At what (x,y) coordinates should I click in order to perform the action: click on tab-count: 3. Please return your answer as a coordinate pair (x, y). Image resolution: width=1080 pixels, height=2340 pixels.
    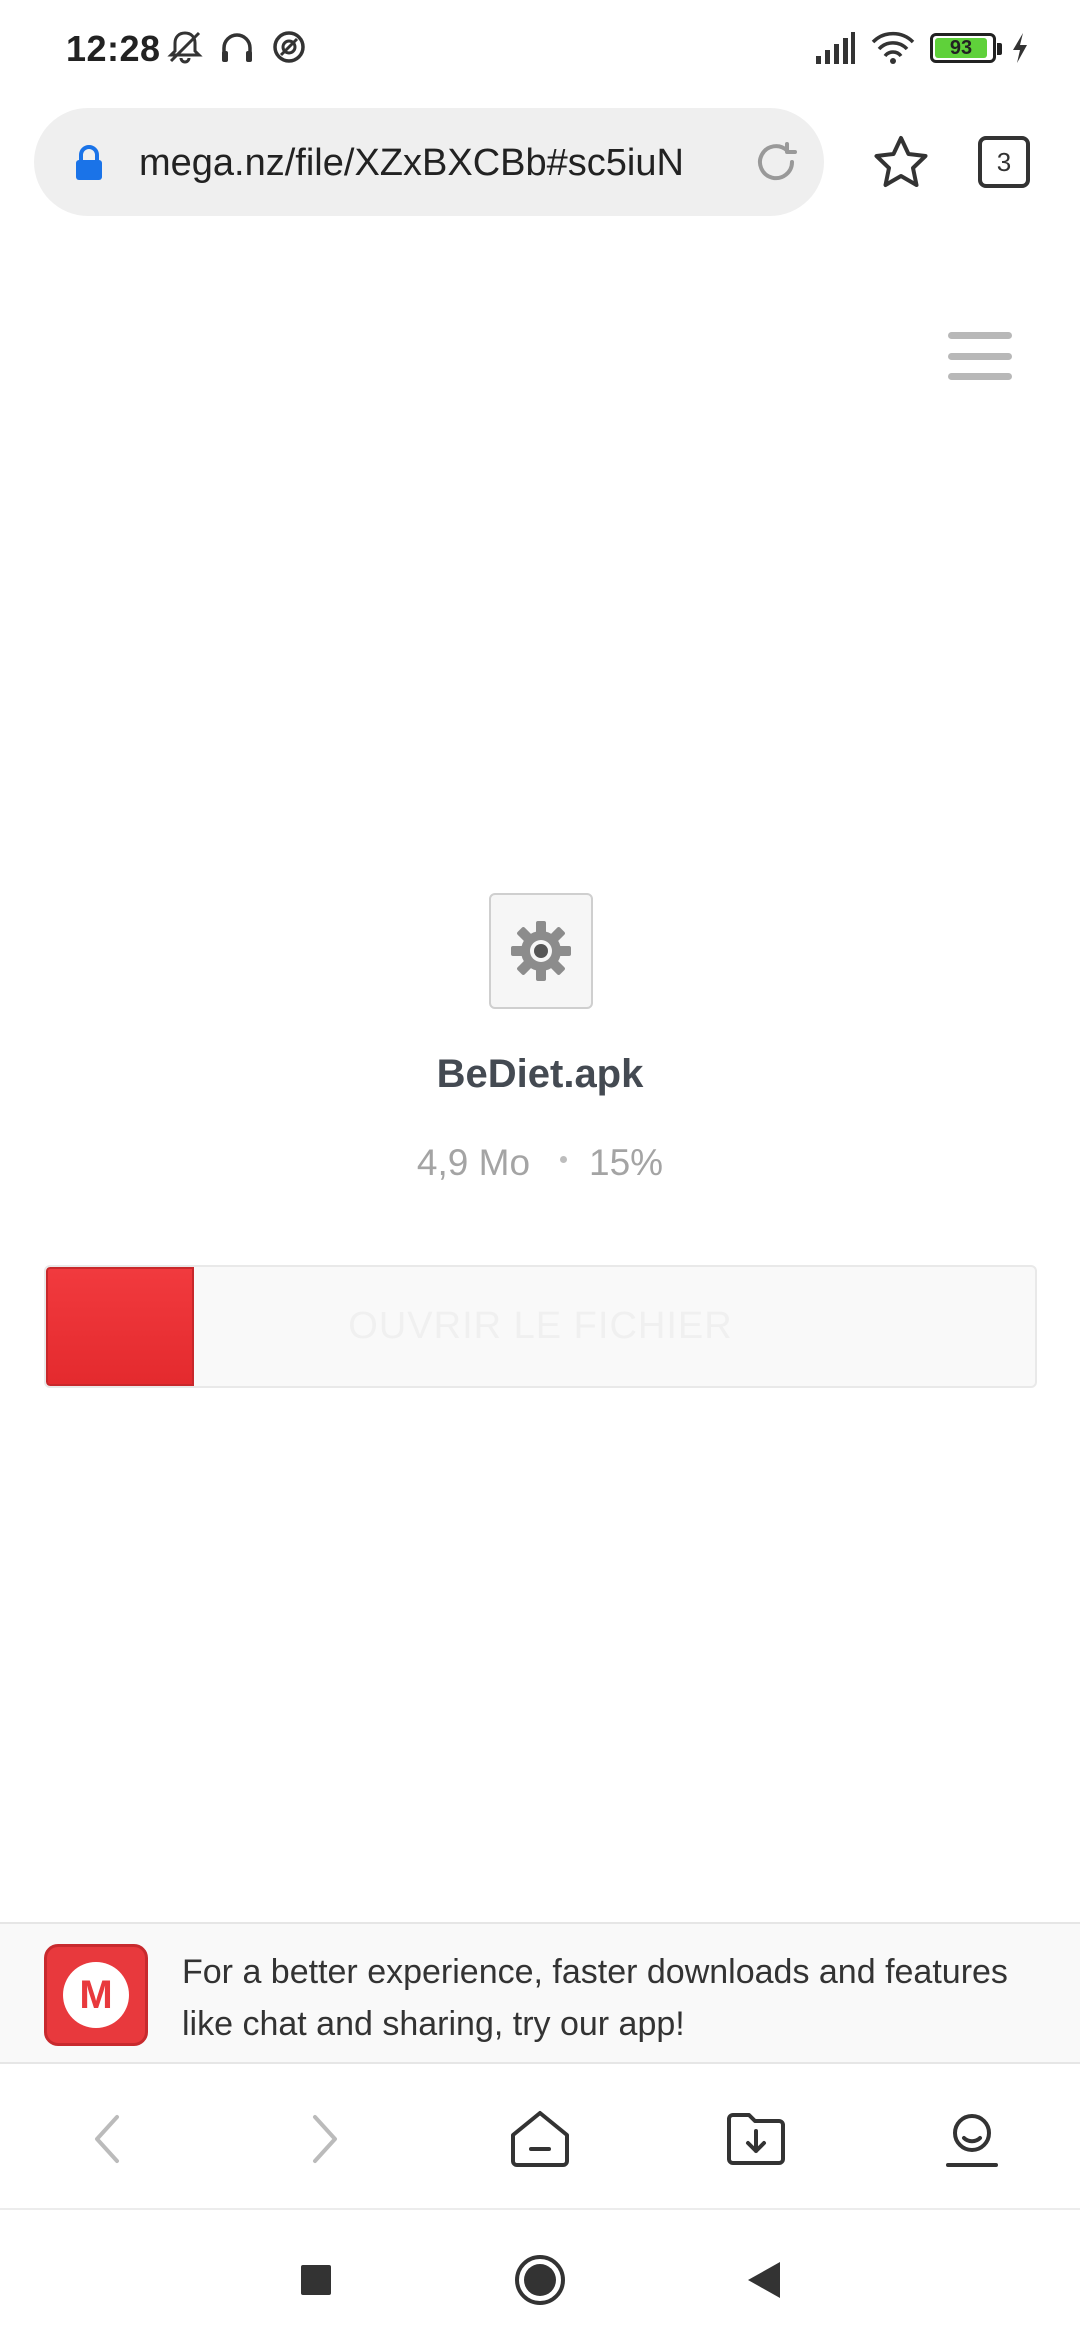
    Looking at the image, I should click on (1004, 161).